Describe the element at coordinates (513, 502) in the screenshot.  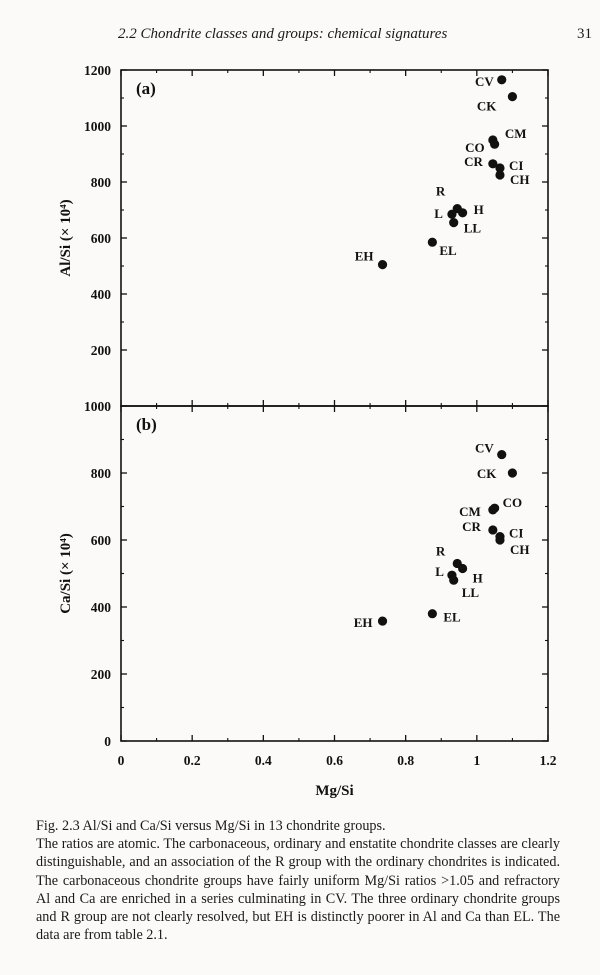
I see `point-label-co-b: CO` at that location.